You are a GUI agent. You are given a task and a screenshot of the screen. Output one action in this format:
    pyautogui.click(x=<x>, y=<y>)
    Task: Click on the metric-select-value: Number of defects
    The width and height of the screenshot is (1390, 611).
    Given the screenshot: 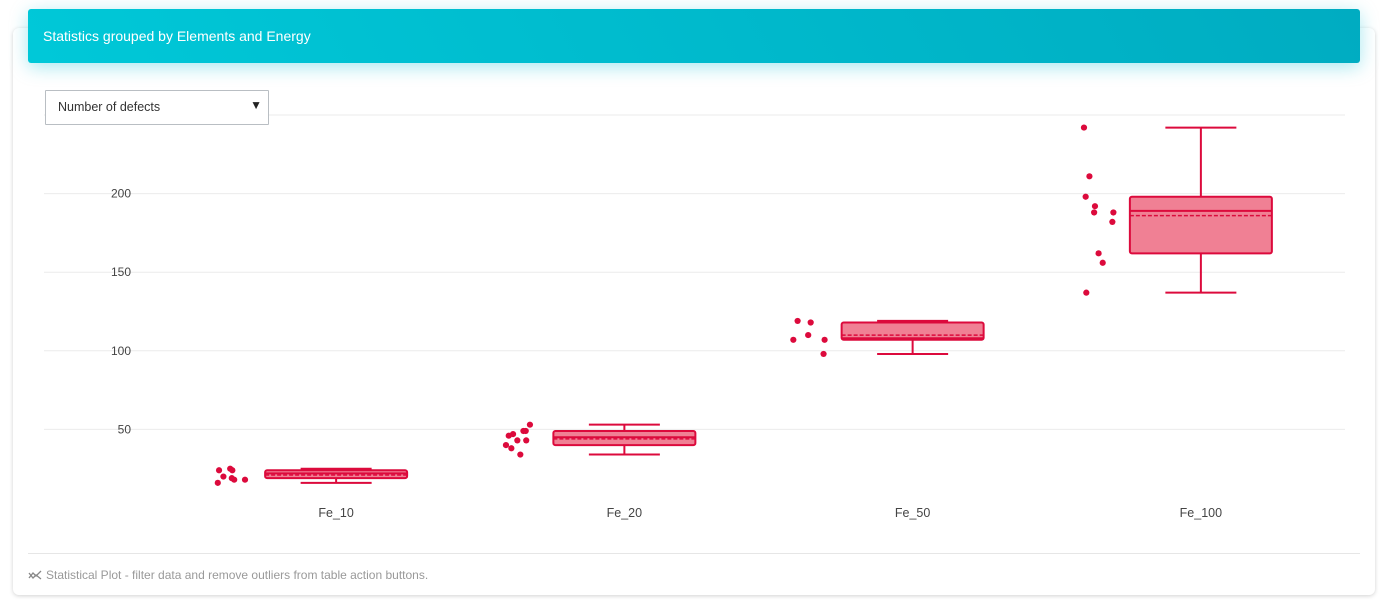 What is the action you would take?
    pyautogui.click(x=109, y=107)
    